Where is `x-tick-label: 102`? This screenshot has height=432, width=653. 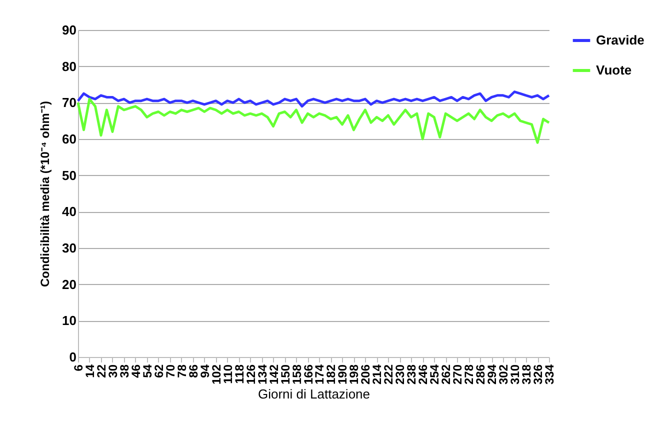
x-tick-label: 102 is located at coordinates (216, 374).